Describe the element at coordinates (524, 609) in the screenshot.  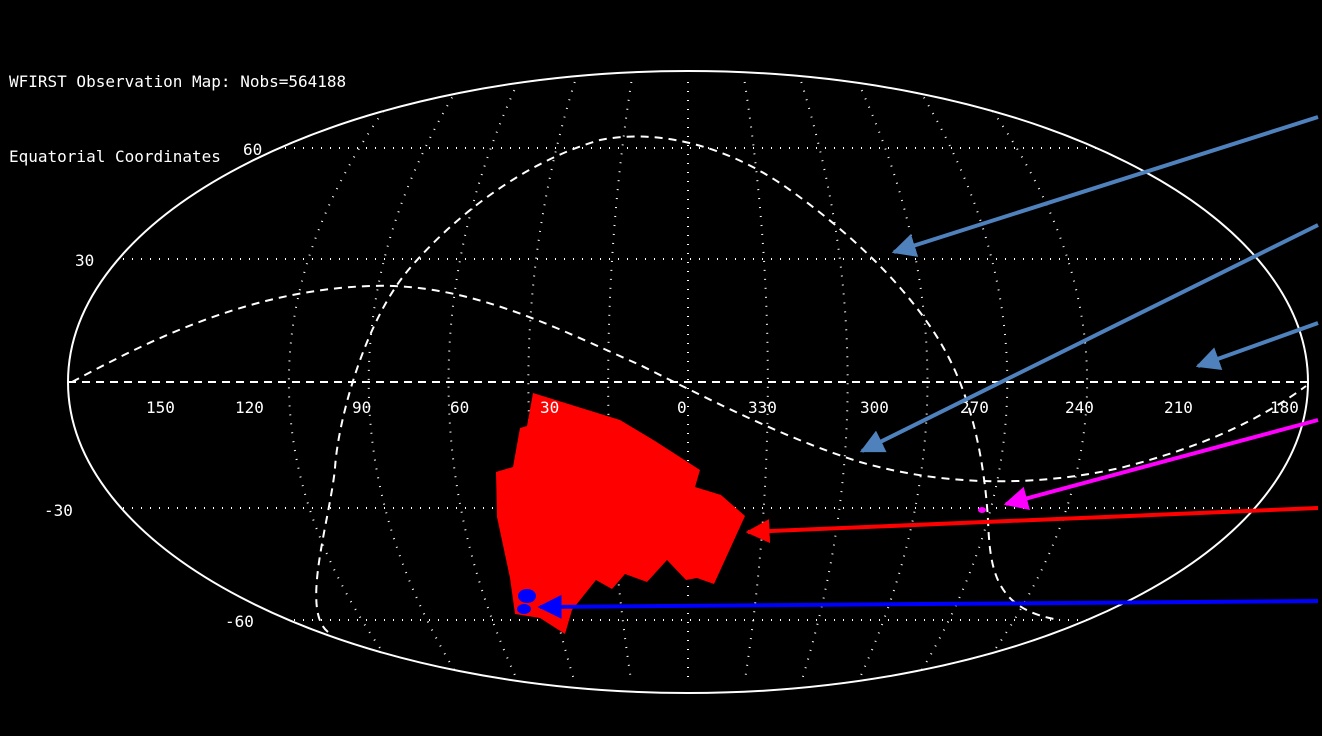
I see `deep-field-south` at that location.